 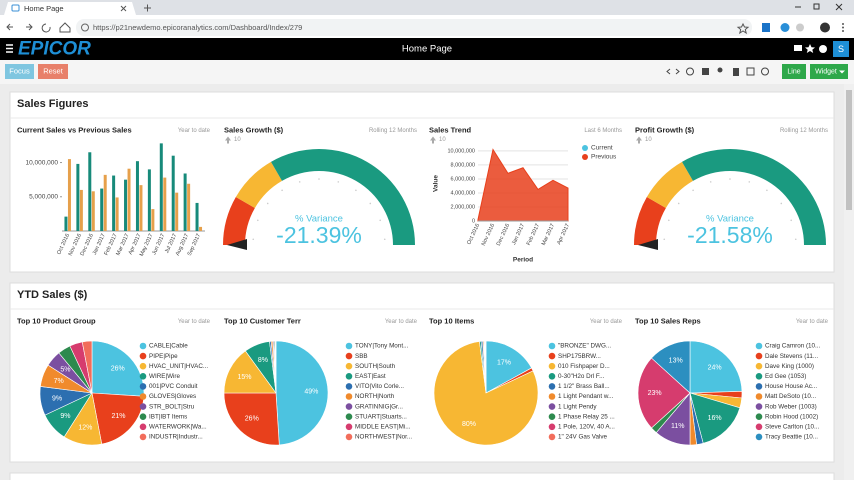 I want to click on help-icon, so click(x=823, y=49).